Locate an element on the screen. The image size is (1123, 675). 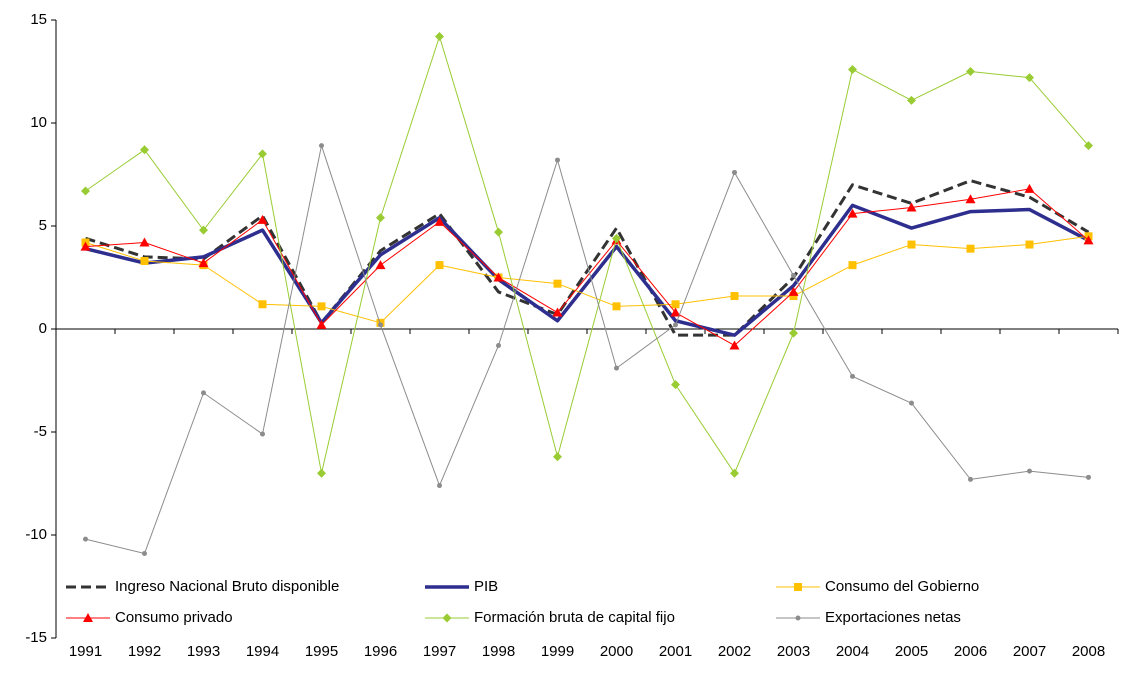
legend-label: Consumo del Gobierno is located at coordinates (902, 586).